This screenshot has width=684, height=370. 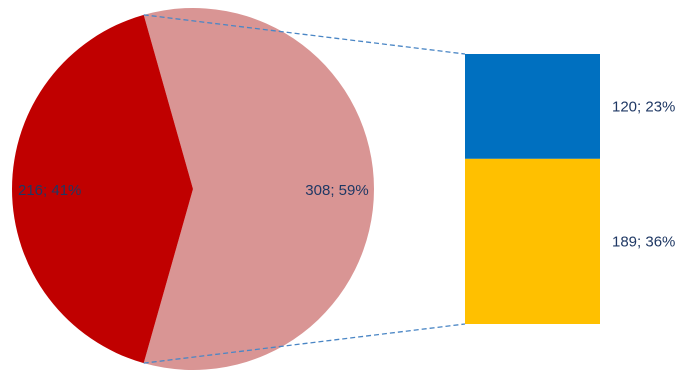 I want to click on connector-line-bottom, so click(x=304, y=343).